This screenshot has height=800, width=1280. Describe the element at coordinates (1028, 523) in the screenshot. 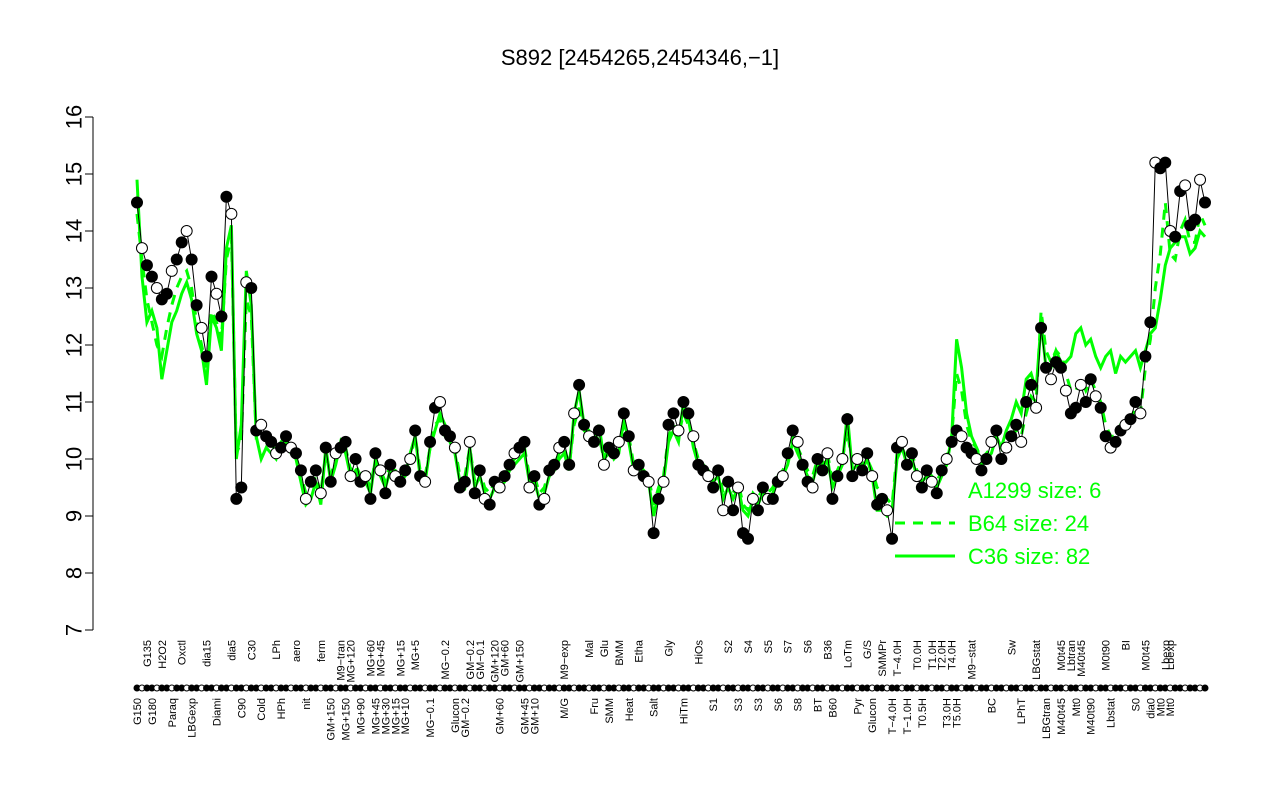

I see `legend-label: B64 size: 24` at that location.